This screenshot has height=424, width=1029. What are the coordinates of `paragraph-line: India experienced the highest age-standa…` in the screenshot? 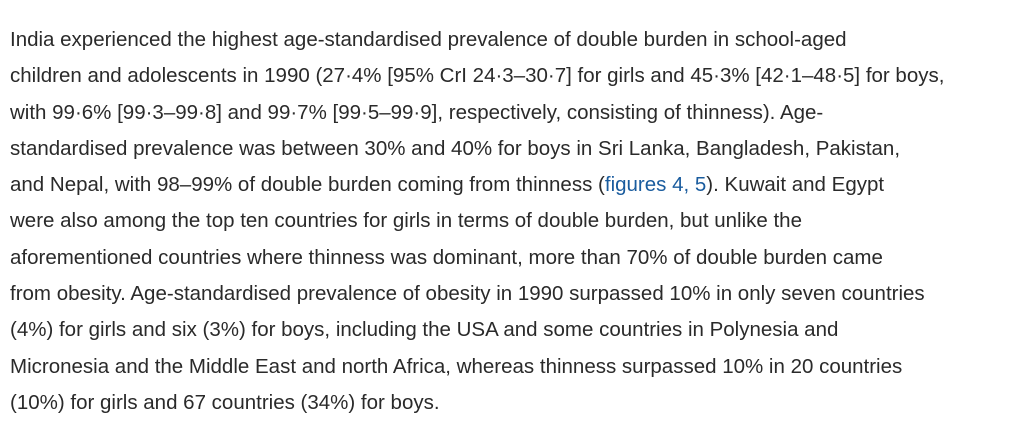 It's located at (428, 39).